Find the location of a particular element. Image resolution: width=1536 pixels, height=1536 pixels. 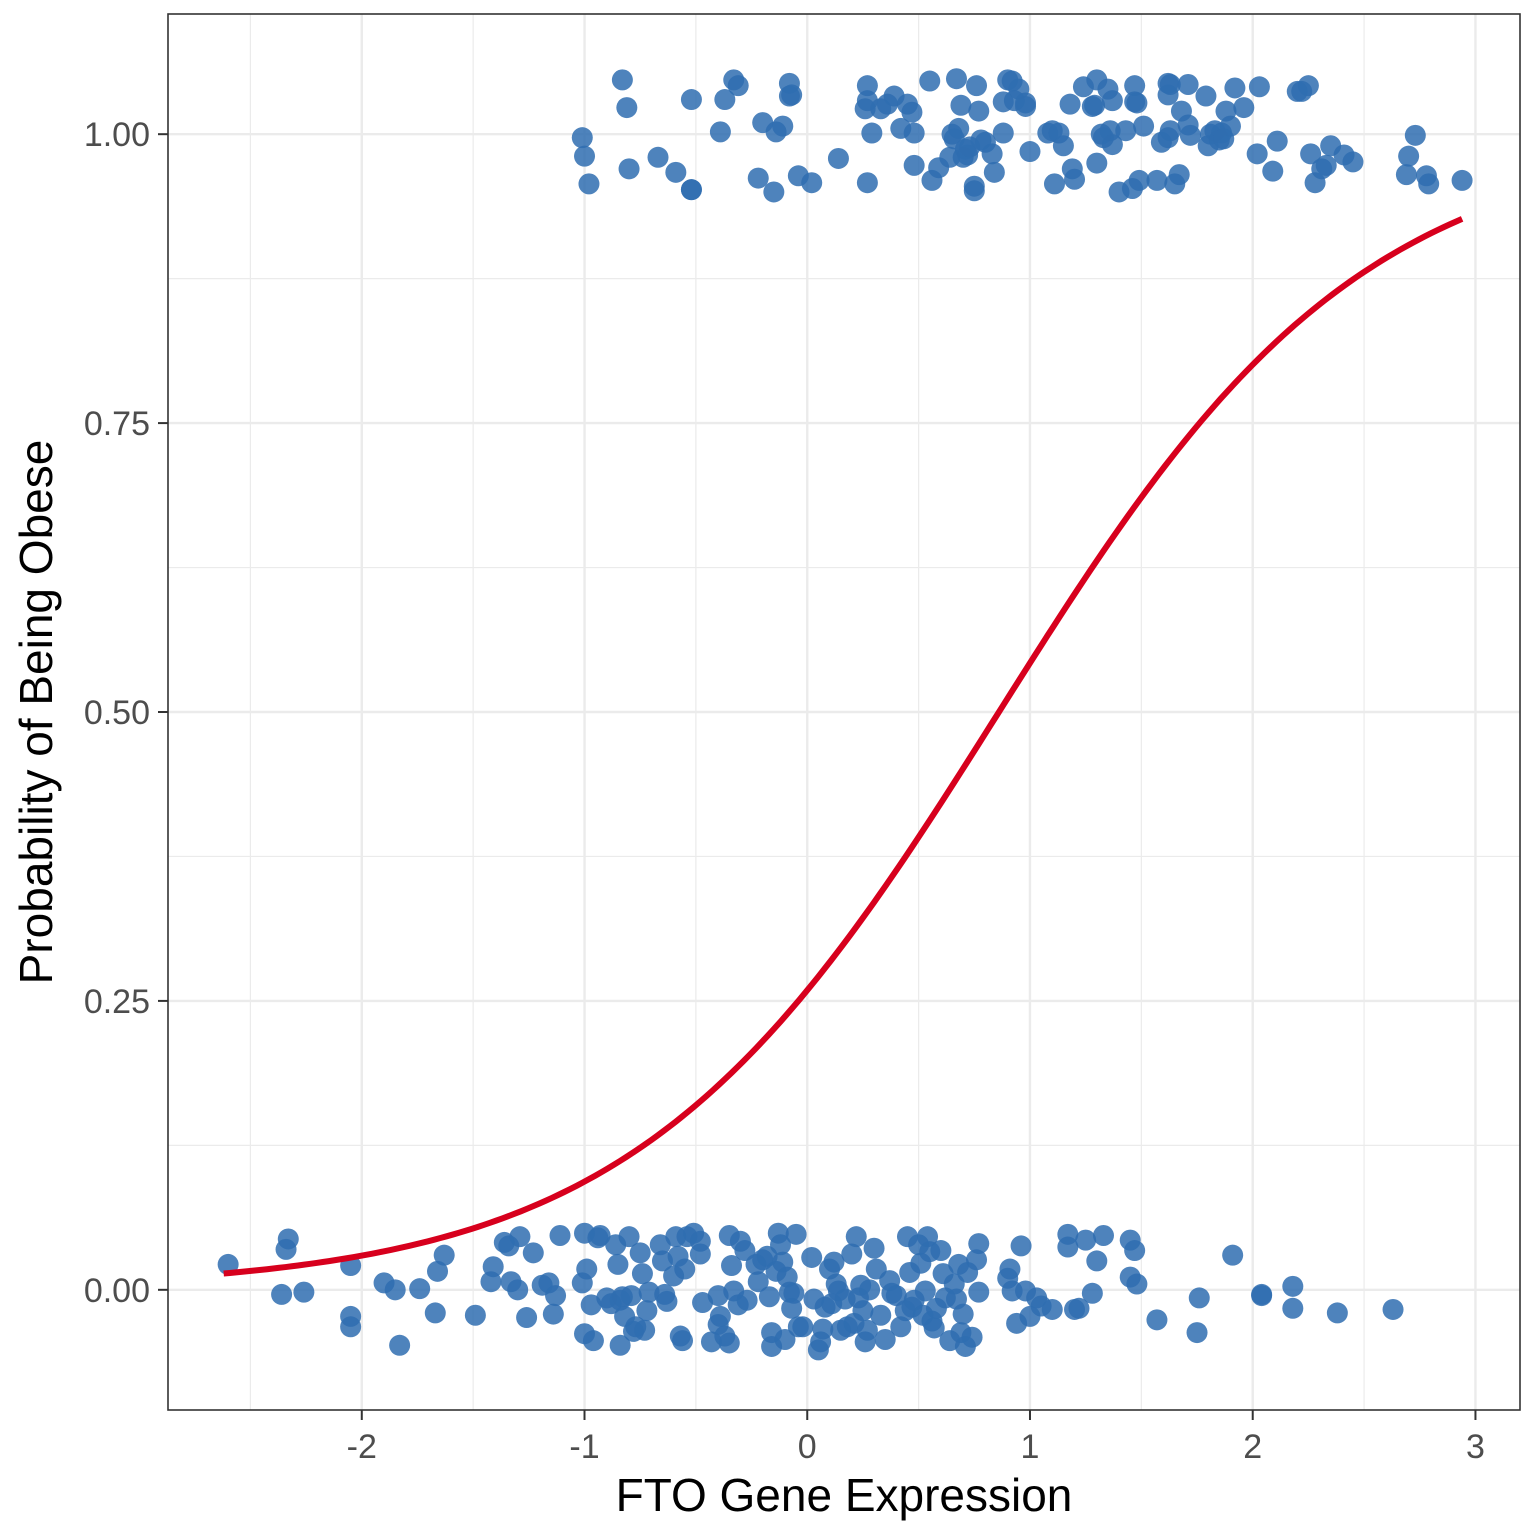

x-tick-label: -2 is located at coordinates (362, 1447).